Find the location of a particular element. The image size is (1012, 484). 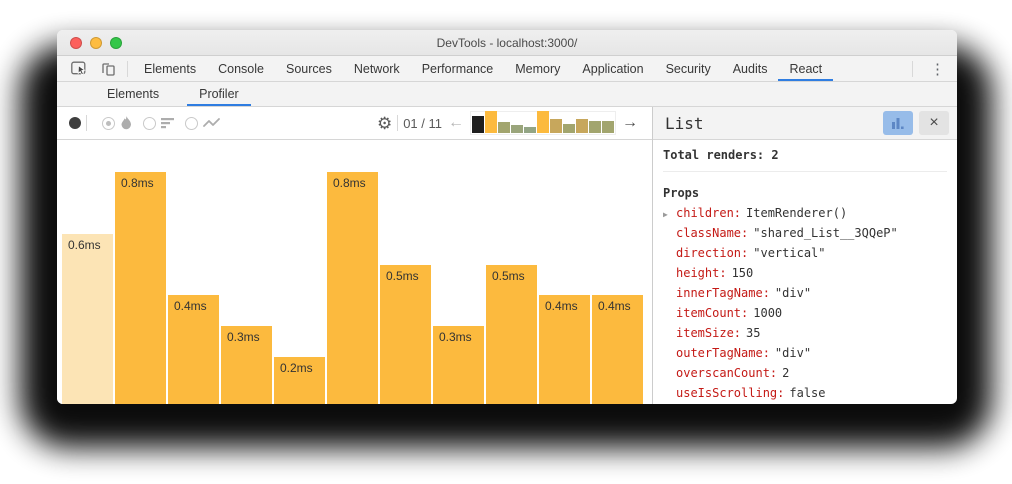

prop-key: className: is located at coordinates (712, 233).